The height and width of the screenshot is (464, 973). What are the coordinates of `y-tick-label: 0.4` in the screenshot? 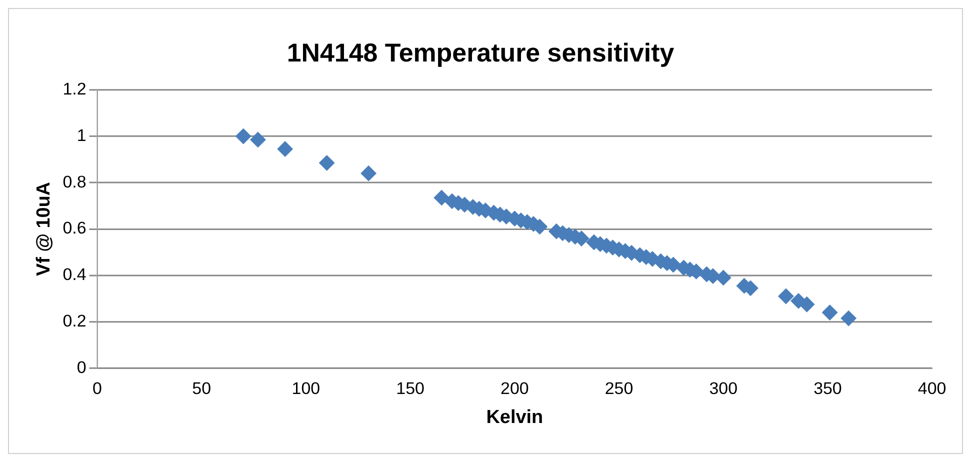 It's located at (74, 274).